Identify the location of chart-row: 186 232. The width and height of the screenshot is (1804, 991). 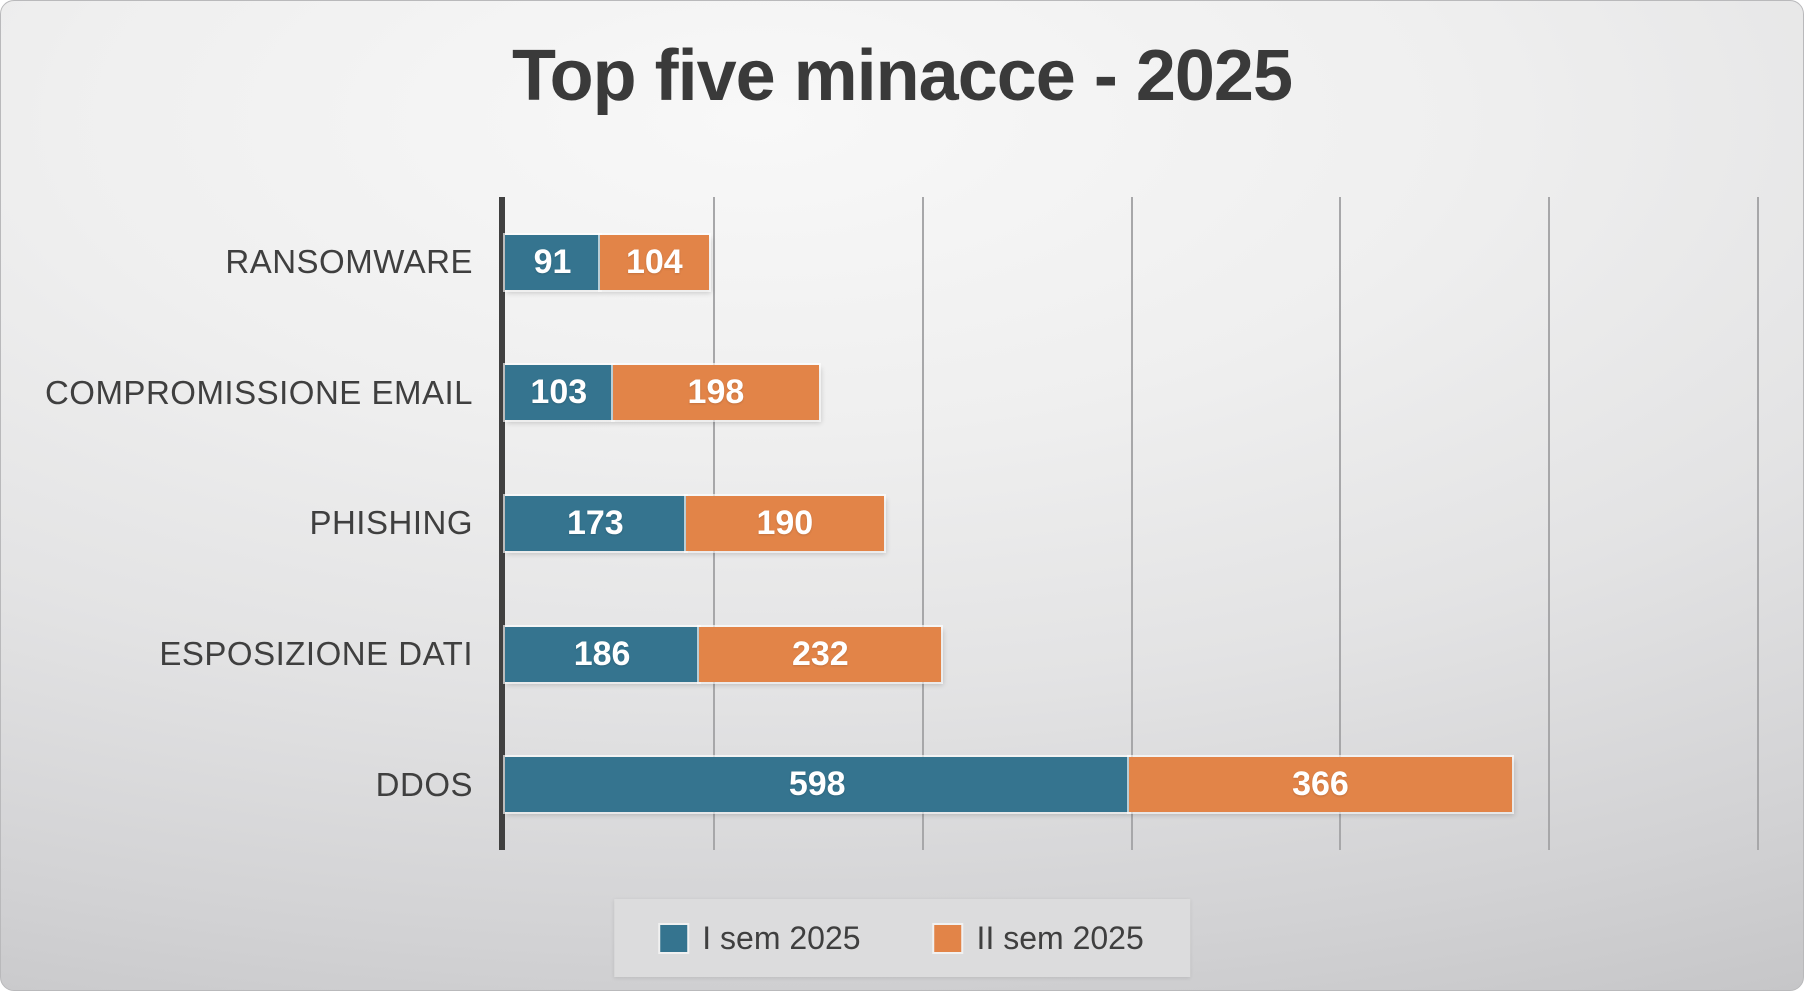
(1131, 654).